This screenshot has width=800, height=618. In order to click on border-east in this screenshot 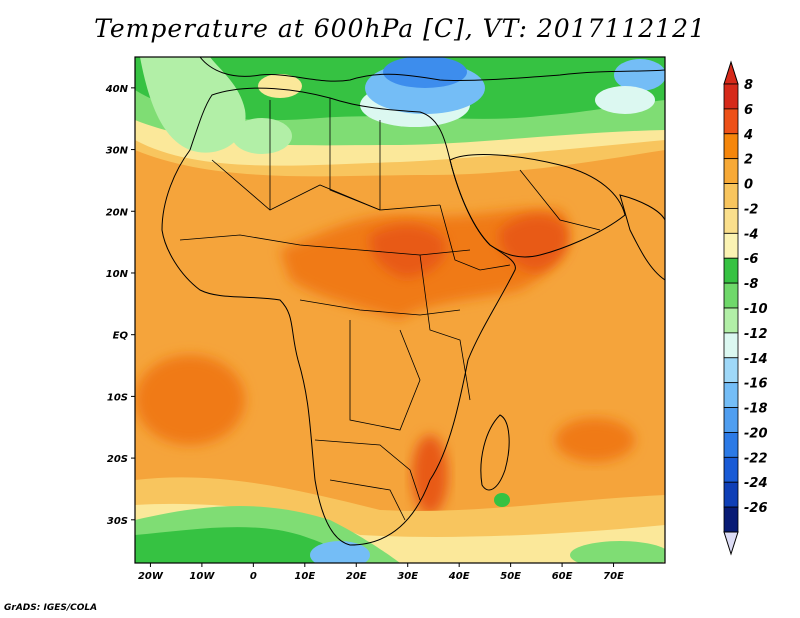, I will do `click(445, 327)`.